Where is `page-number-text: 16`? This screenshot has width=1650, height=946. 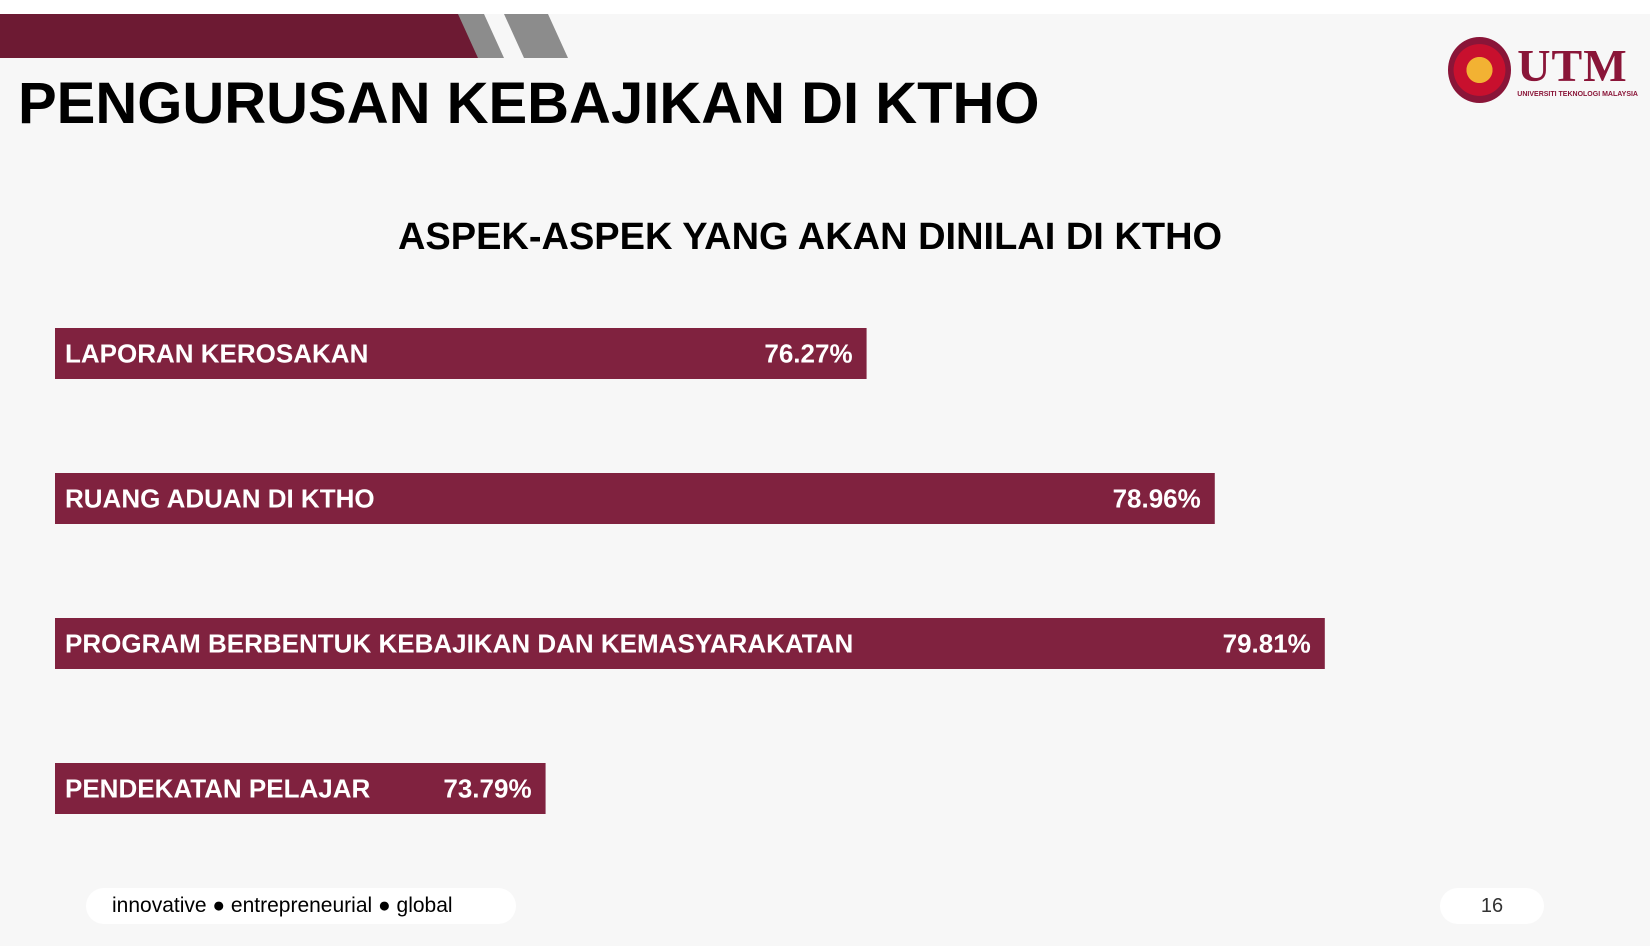
page-number-text: 16 is located at coordinates (1492, 906).